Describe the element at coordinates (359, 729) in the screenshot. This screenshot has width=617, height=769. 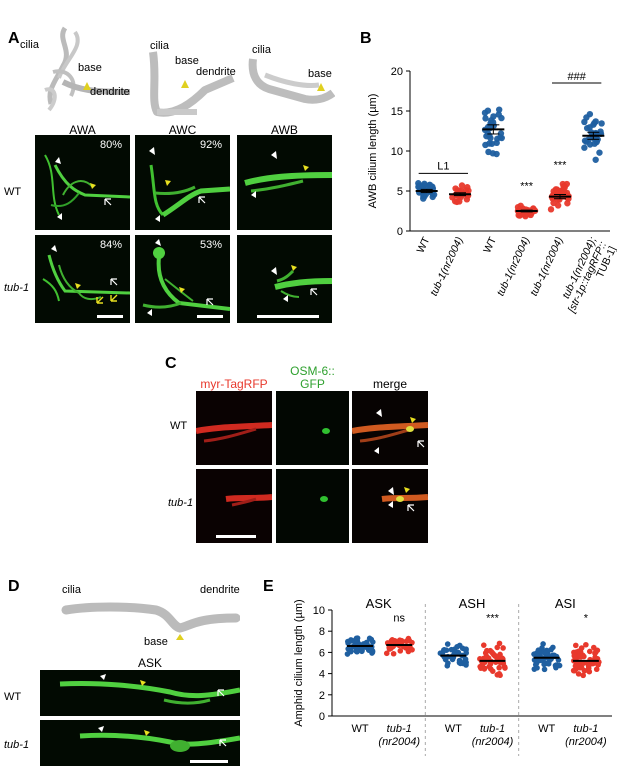
I see `x-tick-label: WT` at that location.